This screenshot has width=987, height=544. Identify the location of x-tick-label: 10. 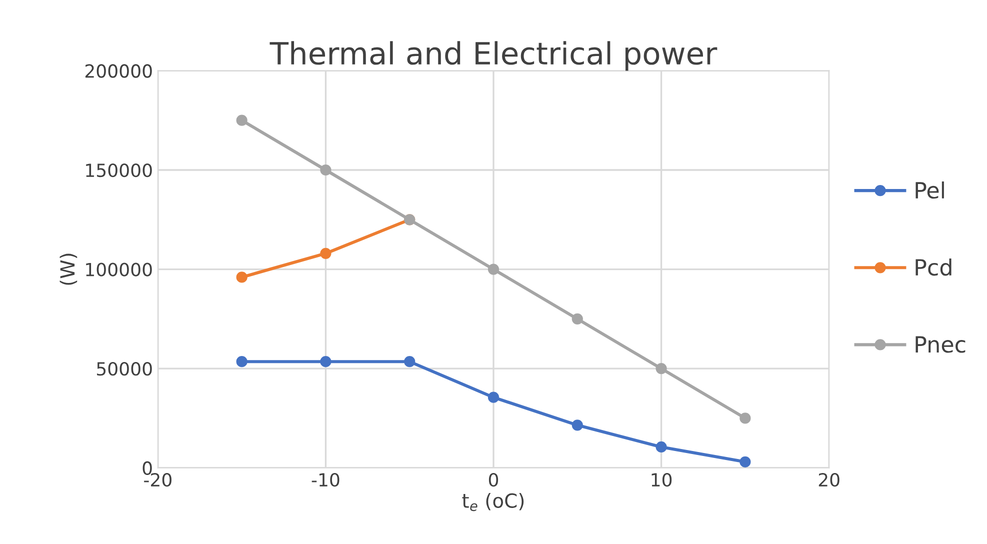
(662, 480).